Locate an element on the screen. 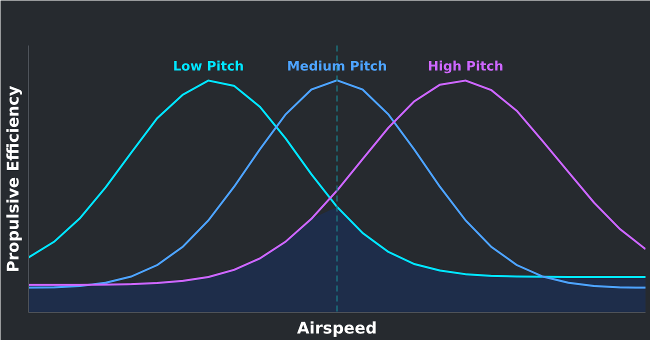 Image resolution: width=650 pixels, height=340 pixels. y-axis-title: Propulsive Efficiency is located at coordinates (13, 178).